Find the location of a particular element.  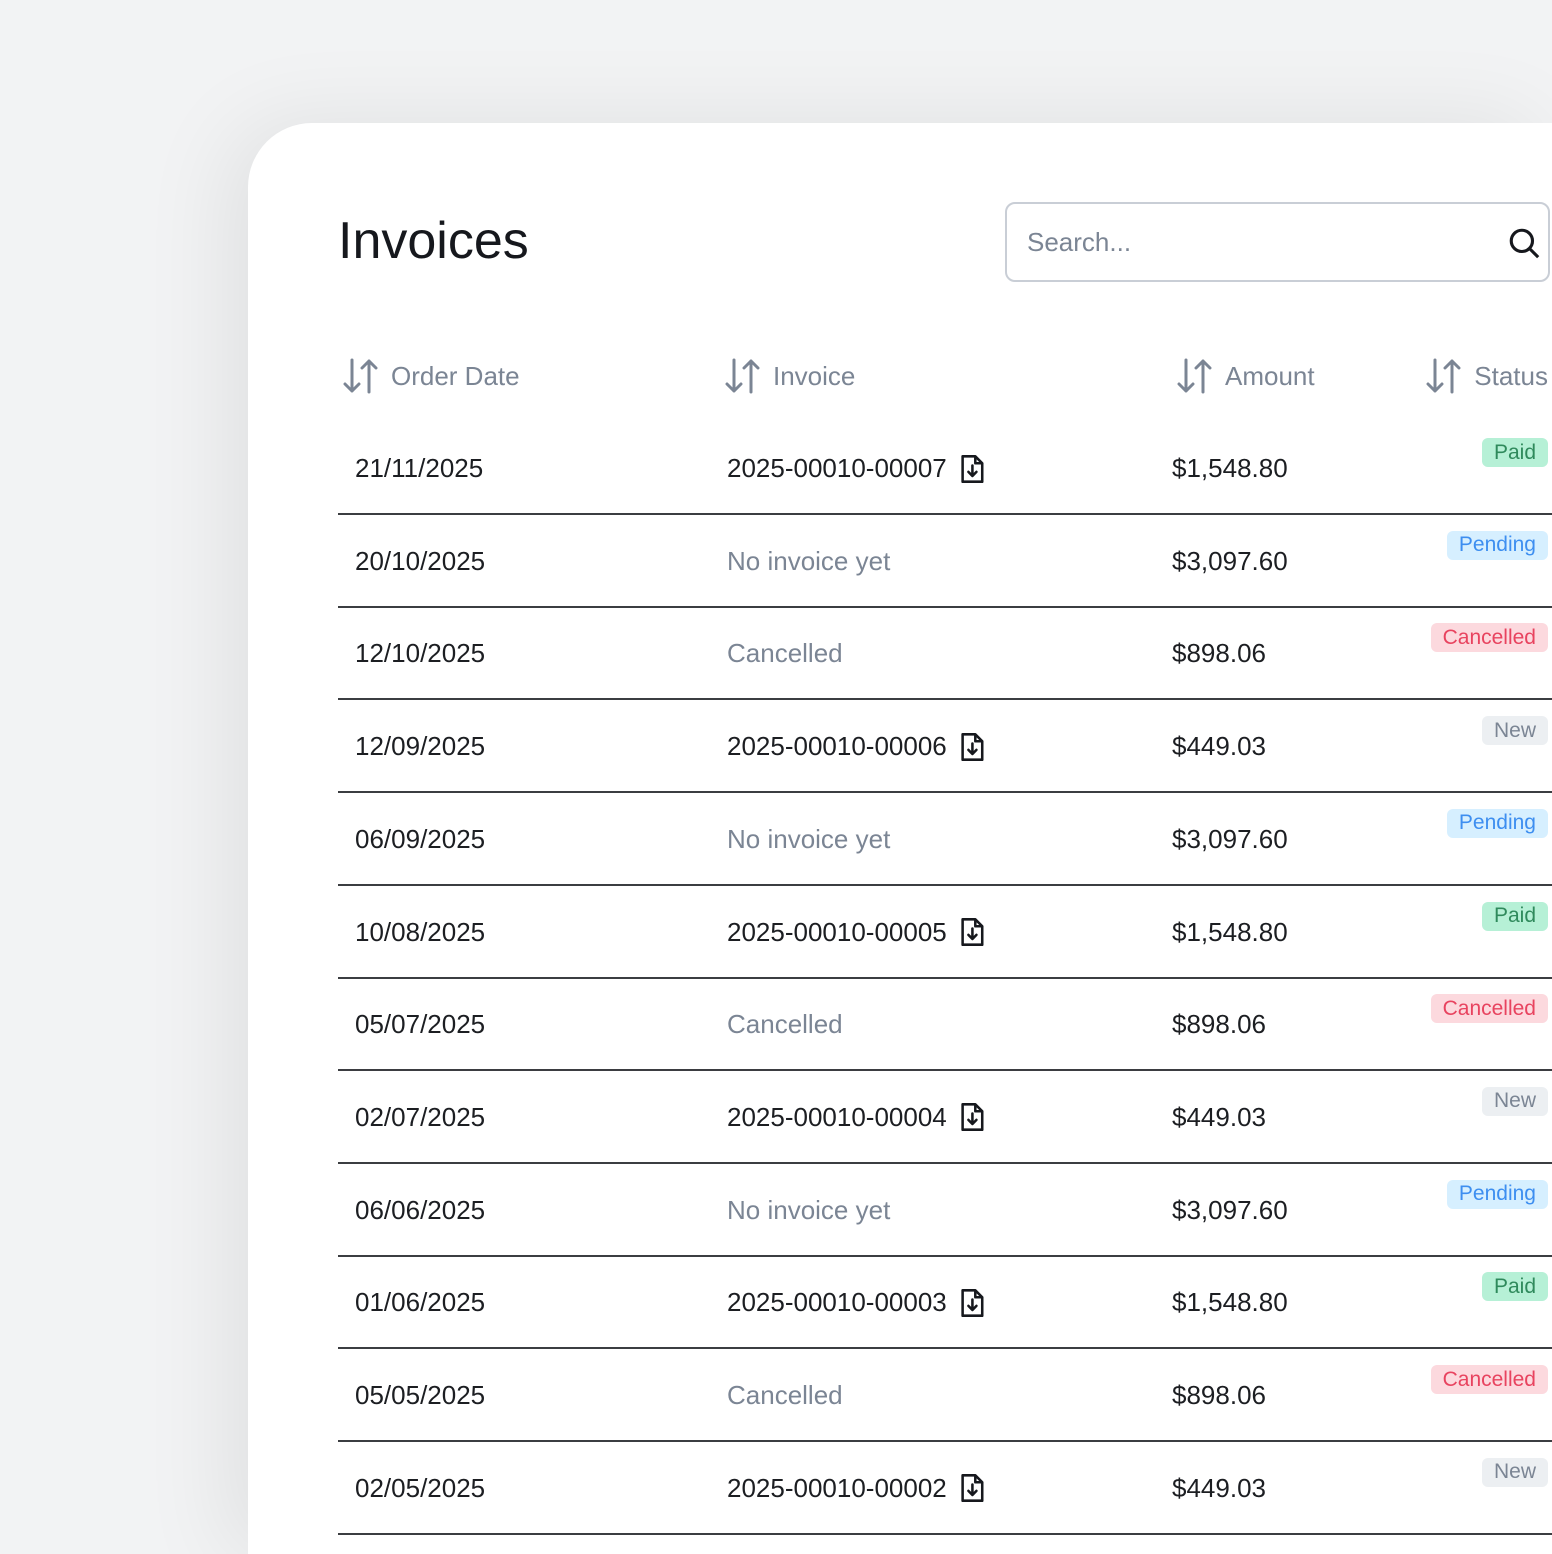

column-header-label: Status is located at coordinates (1511, 375).